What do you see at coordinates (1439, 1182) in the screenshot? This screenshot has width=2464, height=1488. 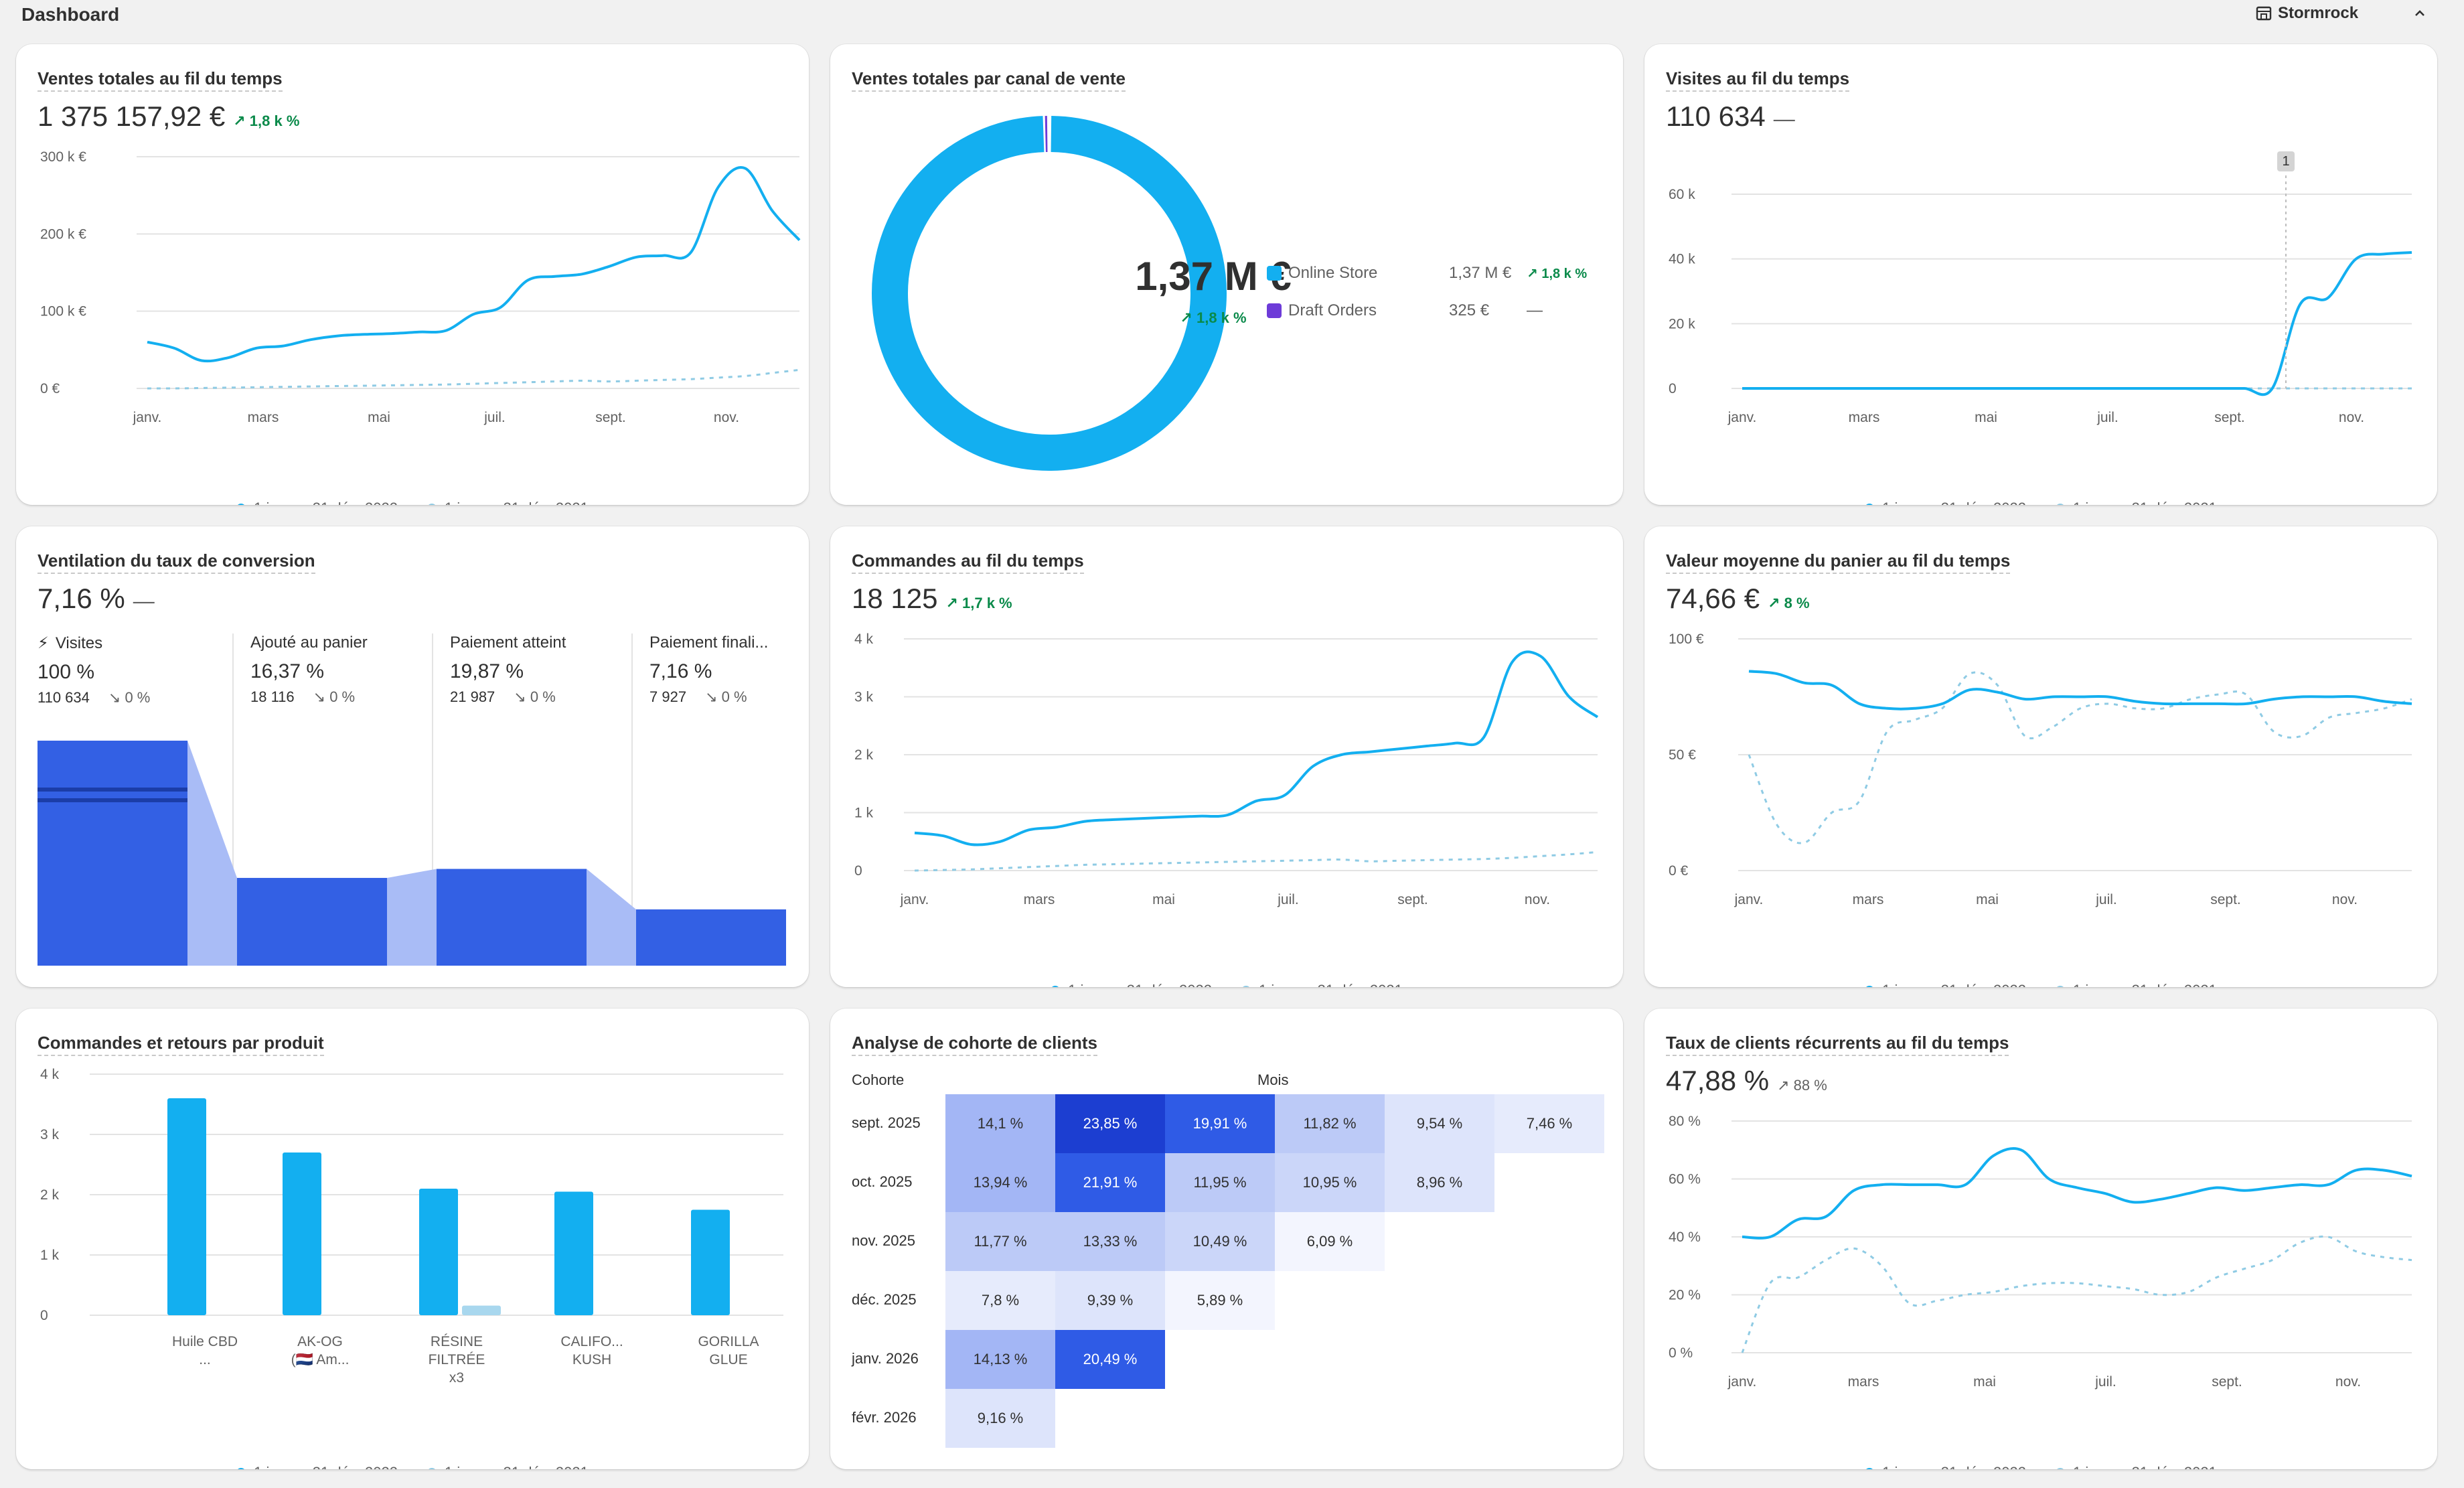 I see `cohort-cell: 8,96 %` at bounding box center [1439, 1182].